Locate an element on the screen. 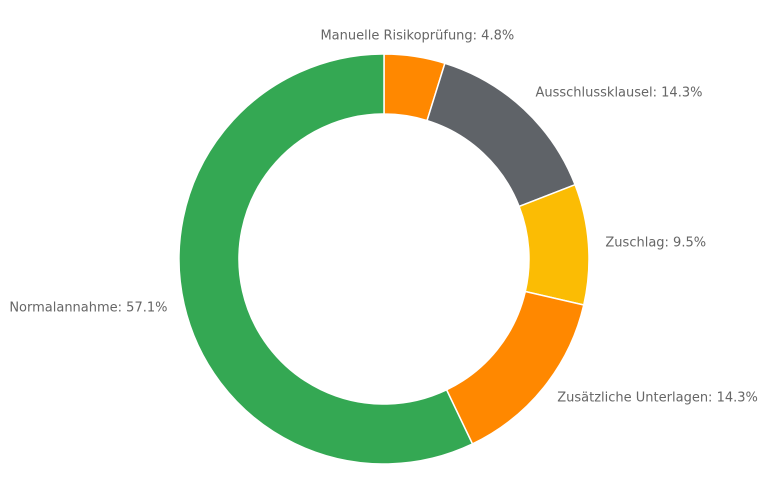 Image resolution: width=768 pixels, height=494 pixels. slice-zusaetzliche-unterlagen is located at coordinates (515, 367).